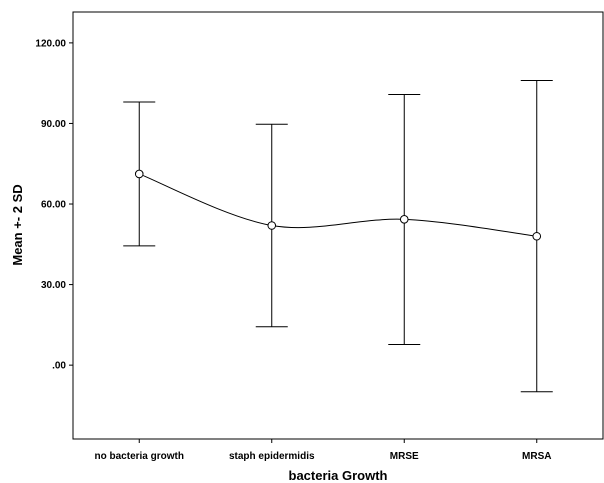 The width and height of the screenshot is (604, 483). What do you see at coordinates (139, 456) in the screenshot?
I see `x-tick-label: no bacteria growth` at bounding box center [139, 456].